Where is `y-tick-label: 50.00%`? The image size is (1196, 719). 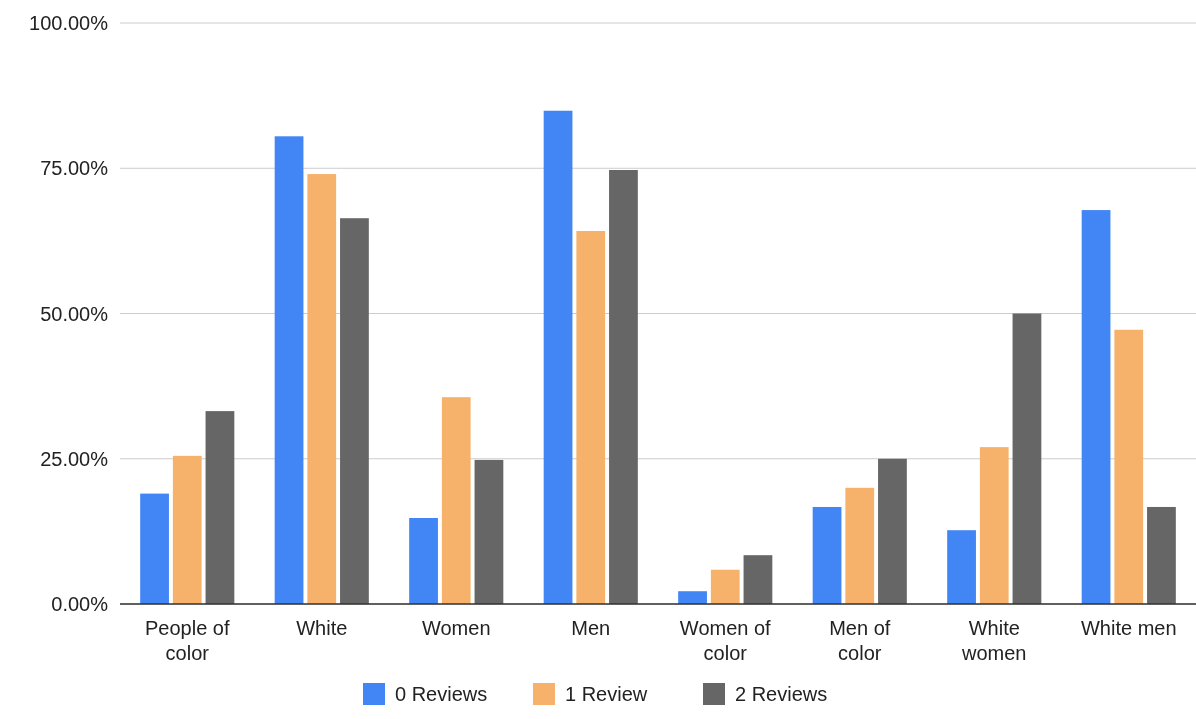 y-tick-label: 50.00% is located at coordinates (74, 313).